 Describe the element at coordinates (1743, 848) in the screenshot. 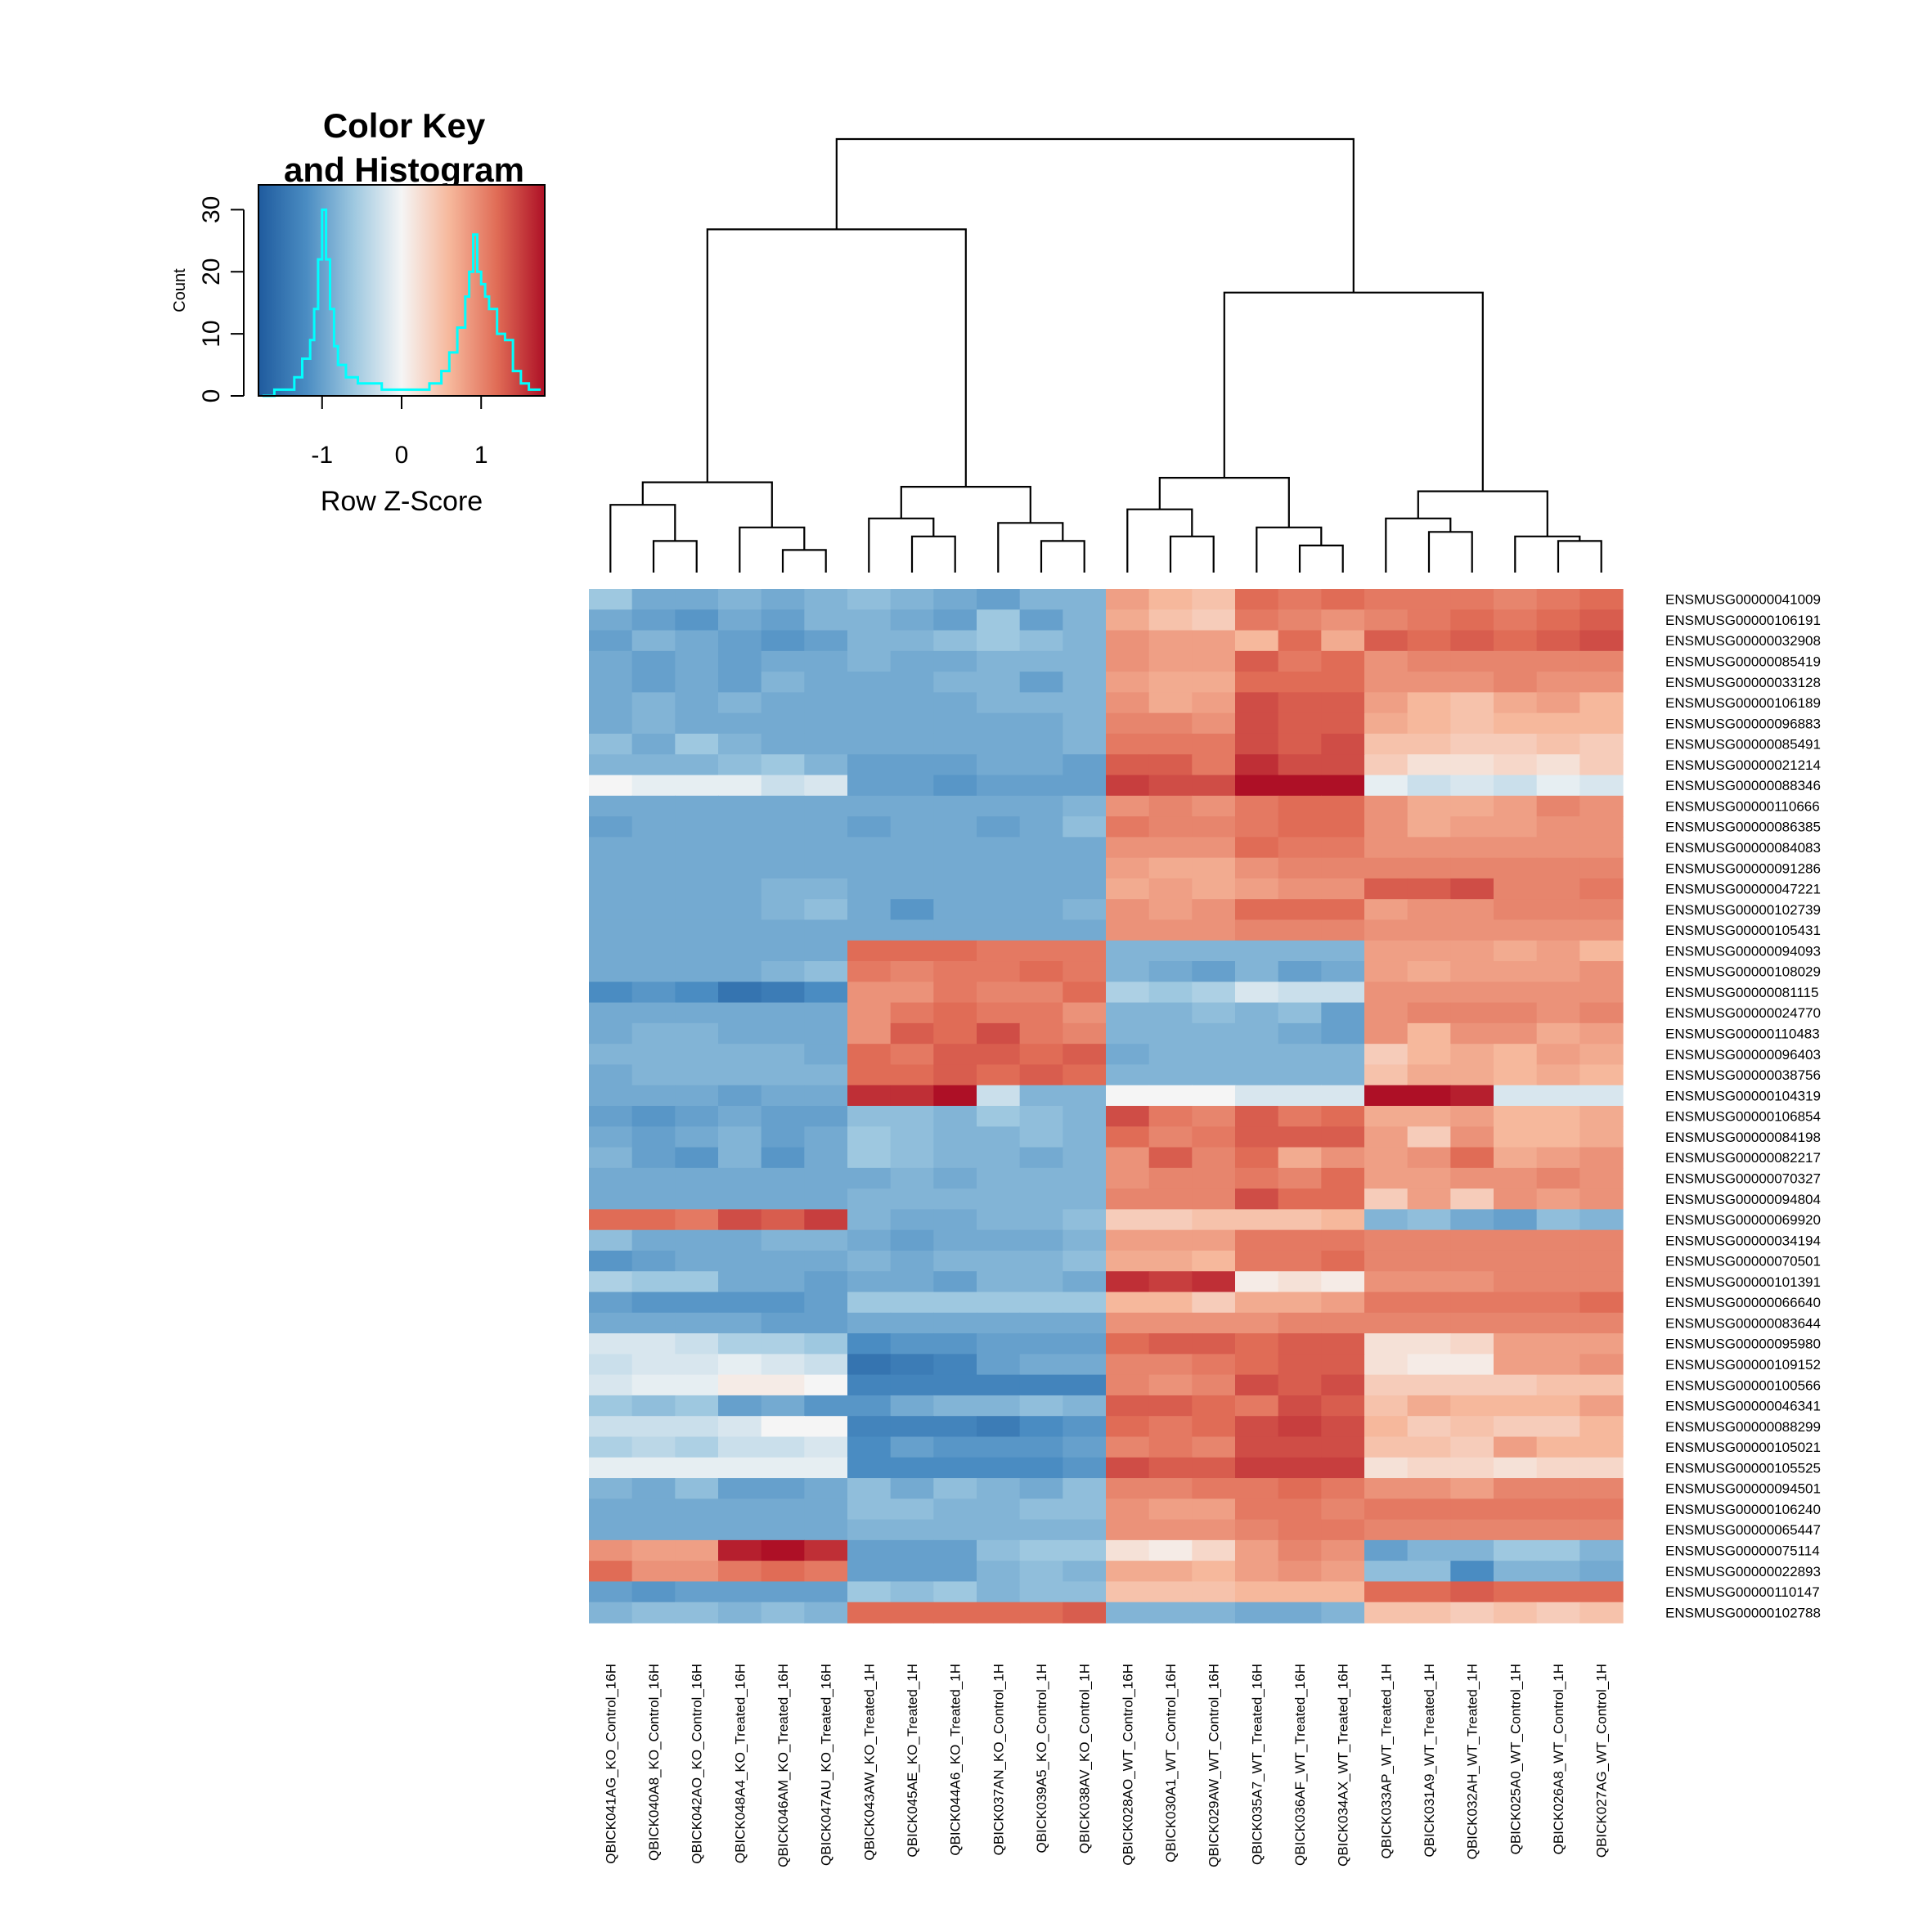

I see `row-label: ENSMUSG00000084083` at that location.